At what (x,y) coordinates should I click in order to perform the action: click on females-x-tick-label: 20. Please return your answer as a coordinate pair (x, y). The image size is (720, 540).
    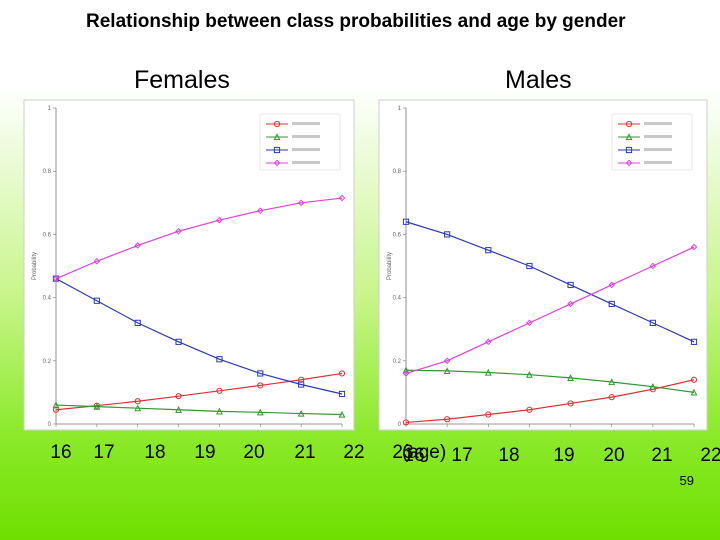
    Looking at the image, I should click on (253, 452).